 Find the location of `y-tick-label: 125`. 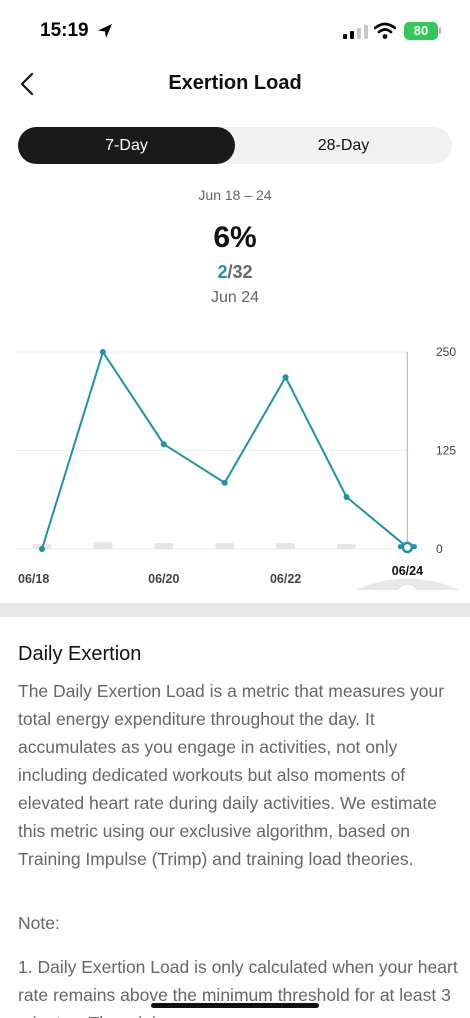

y-tick-label: 125 is located at coordinates (446, 451).